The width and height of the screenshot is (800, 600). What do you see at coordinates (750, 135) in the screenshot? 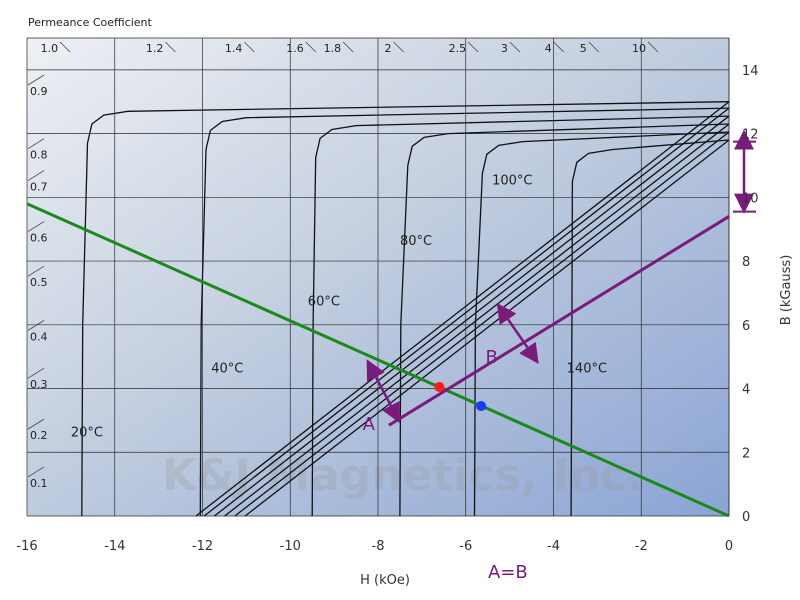
I see `y-tick-label: 12` at bounding box center [750, 135].